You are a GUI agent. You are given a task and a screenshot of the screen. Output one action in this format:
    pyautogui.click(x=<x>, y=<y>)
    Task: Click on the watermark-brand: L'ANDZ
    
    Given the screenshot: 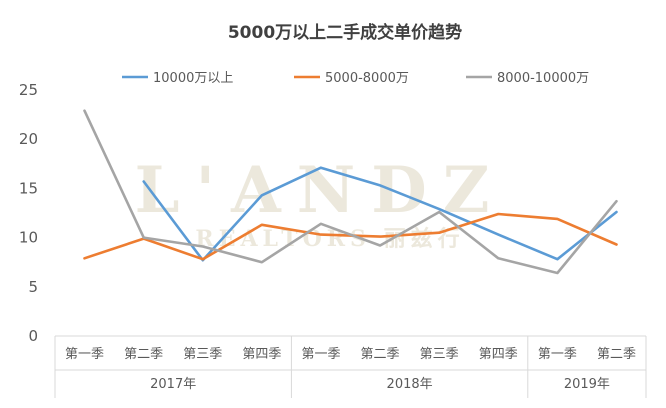 What is the action you would take?
    pyautogui.click(x=320, y=190)
    